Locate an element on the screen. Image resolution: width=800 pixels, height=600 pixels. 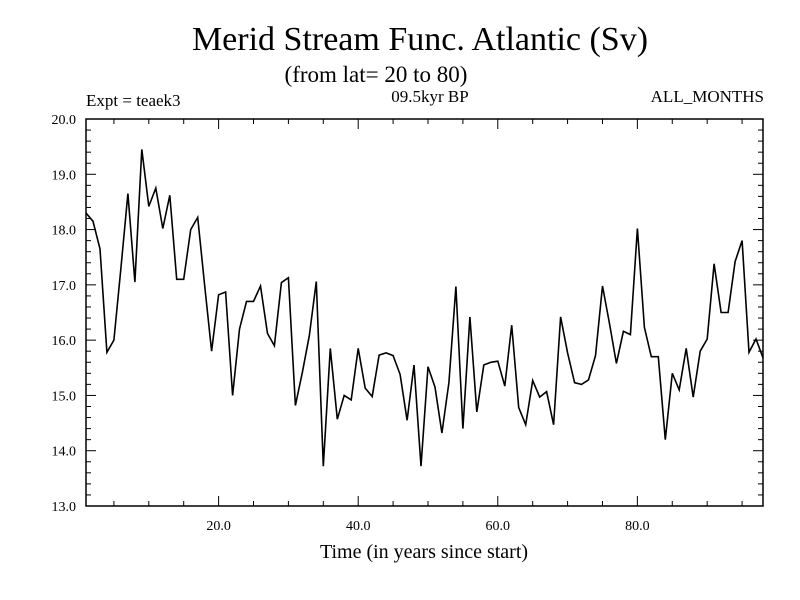
y-tick-label: 18.0 is located at coordinates (64, 231).